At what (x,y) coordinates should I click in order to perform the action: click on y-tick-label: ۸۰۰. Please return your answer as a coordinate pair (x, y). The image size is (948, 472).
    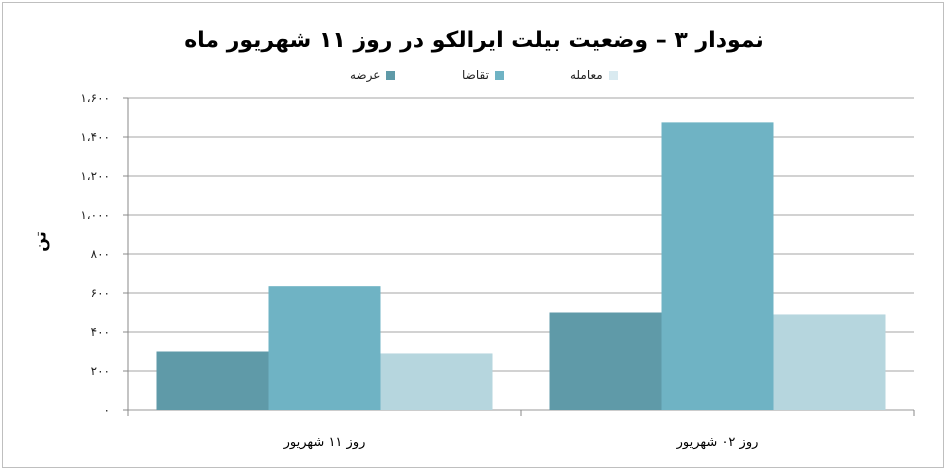
    Looking at the image, I should click on (100, 254).